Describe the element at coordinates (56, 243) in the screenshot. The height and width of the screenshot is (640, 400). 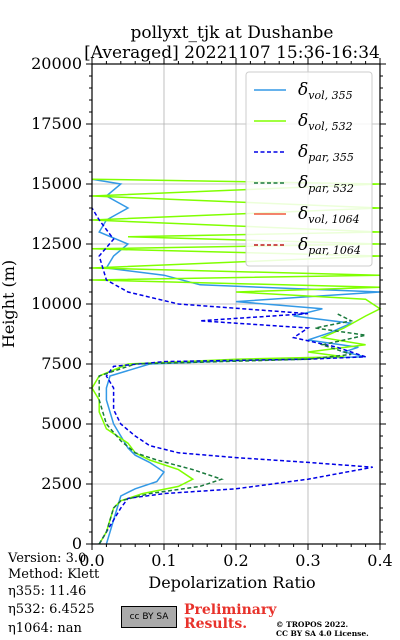
I see `y-tick-label: 12500` at that location.